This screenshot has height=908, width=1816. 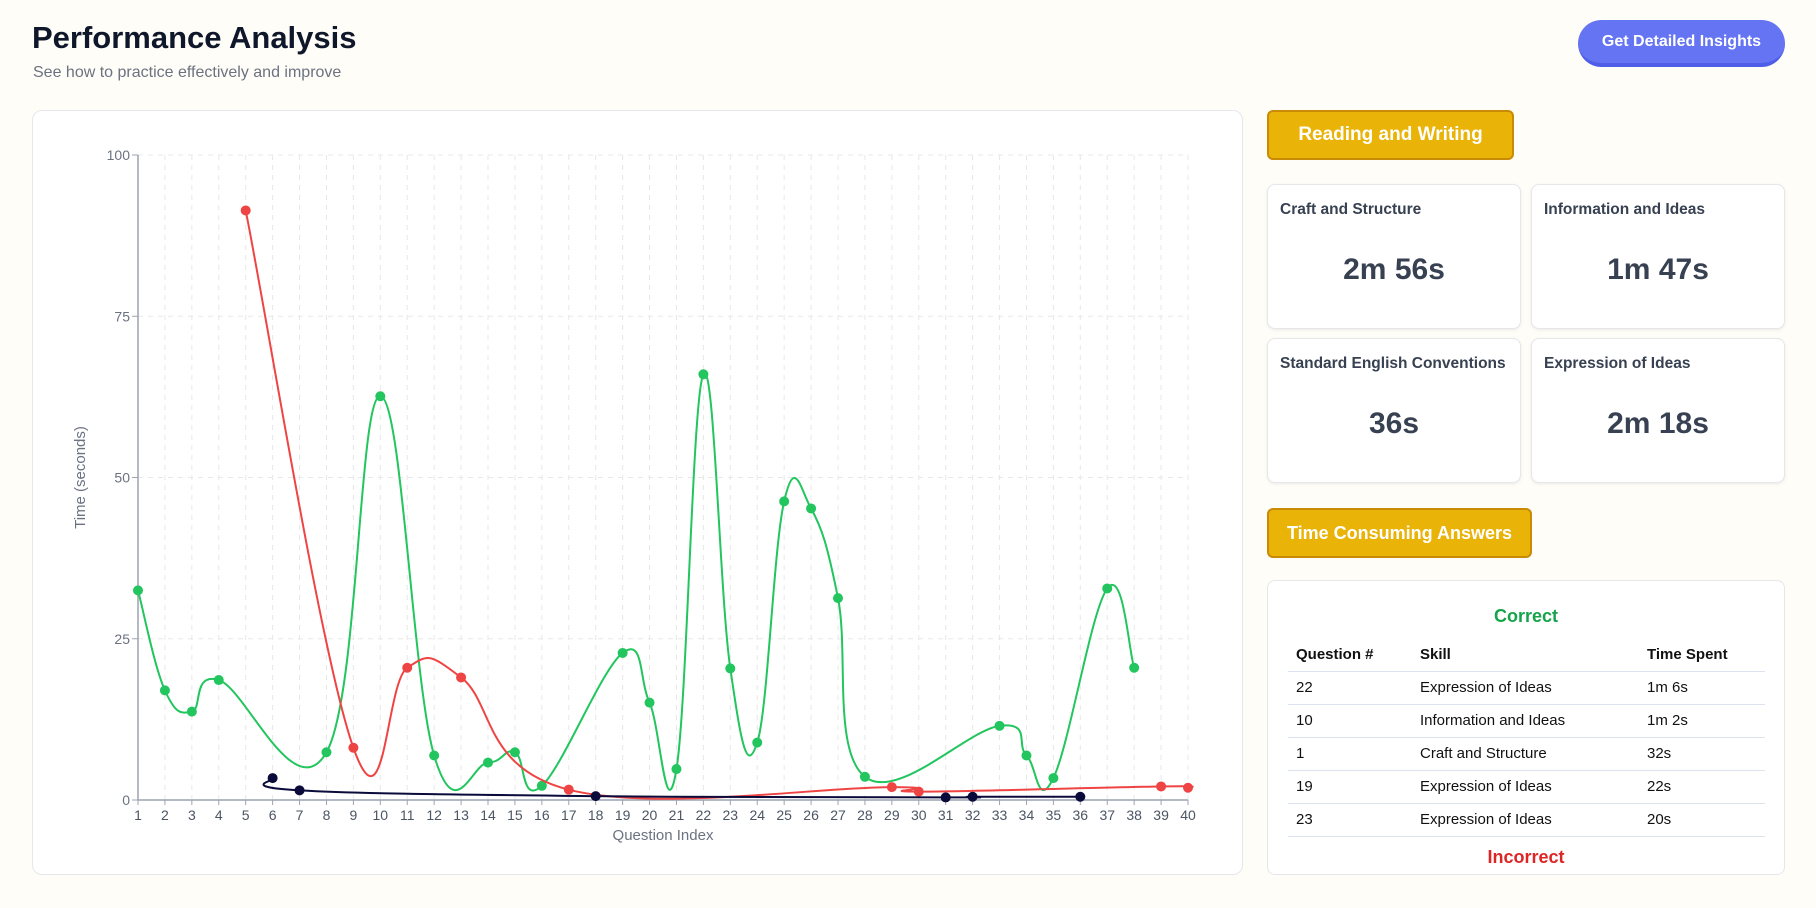 What do you see at coordinates (838, 815) in the screenshot?
I see `x-tick-label: 27` at bounding box center [838, 815].